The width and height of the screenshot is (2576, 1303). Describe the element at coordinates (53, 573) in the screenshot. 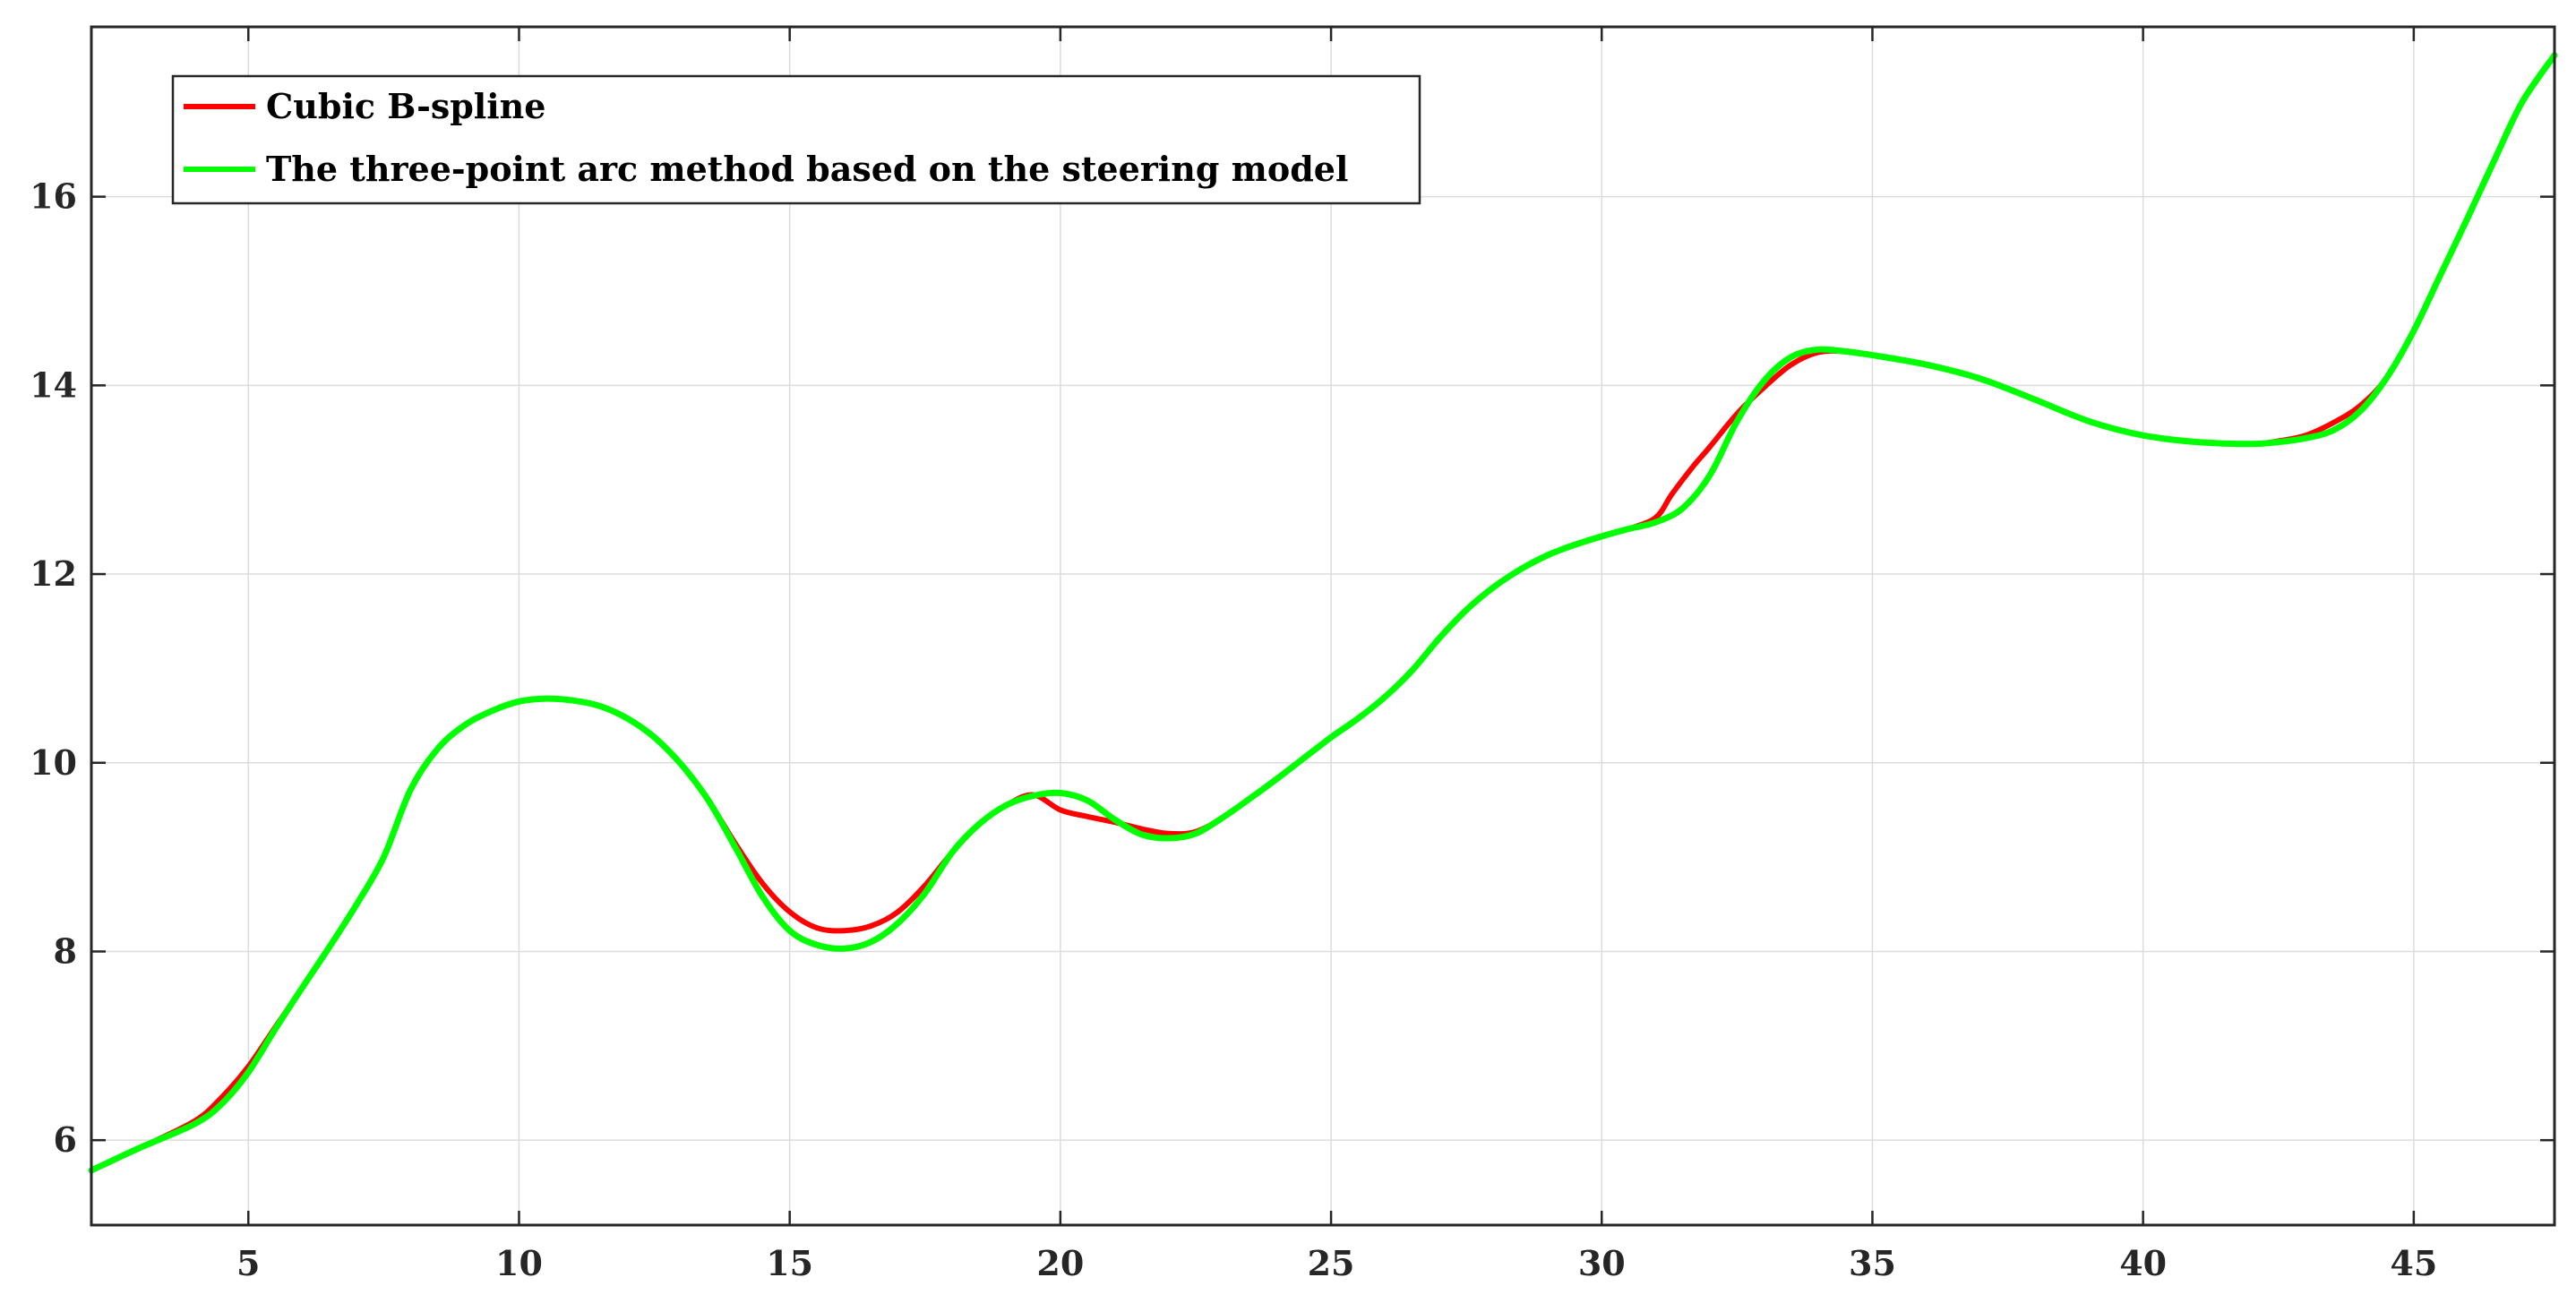

I see `y-tick-label: 12` at that location.